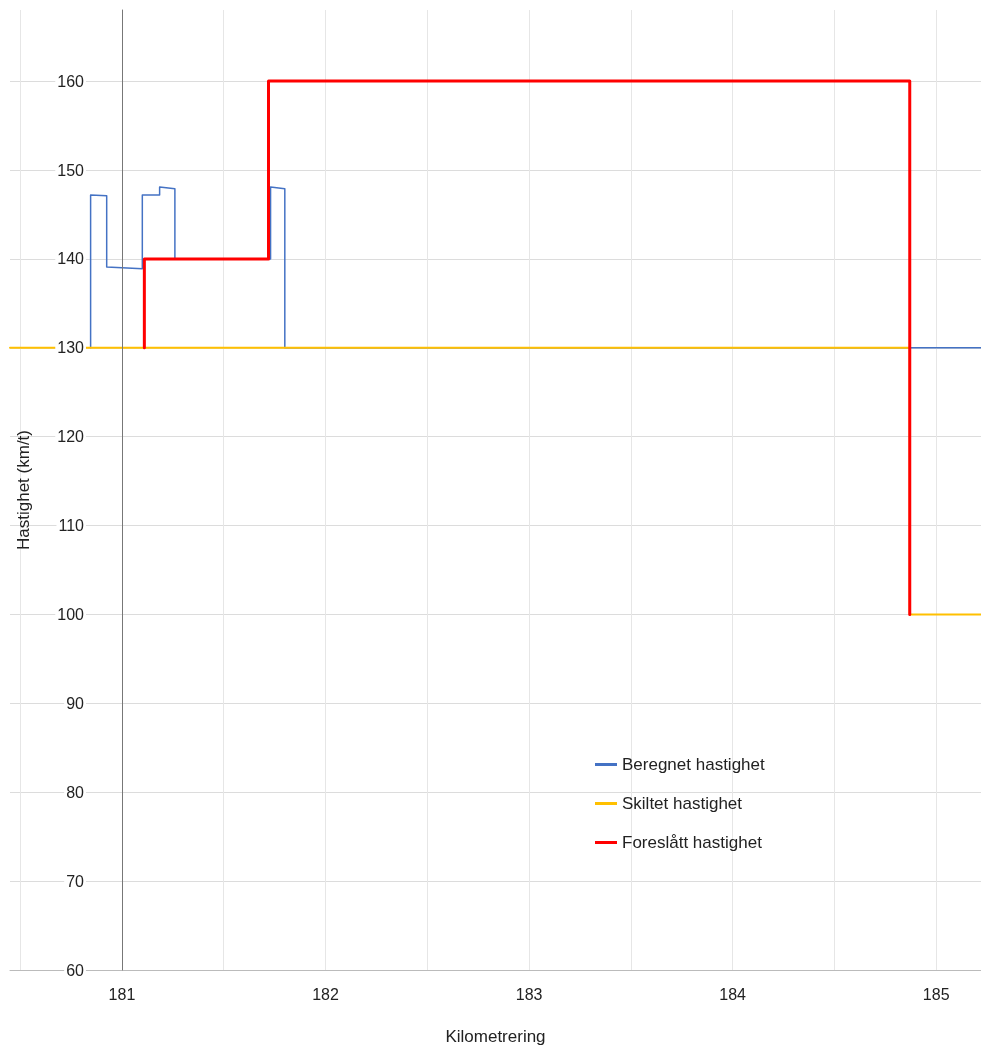  Describe the element at coordinates (75, 970) in the screenshot. I see `y-tick-label: 60` at that location.